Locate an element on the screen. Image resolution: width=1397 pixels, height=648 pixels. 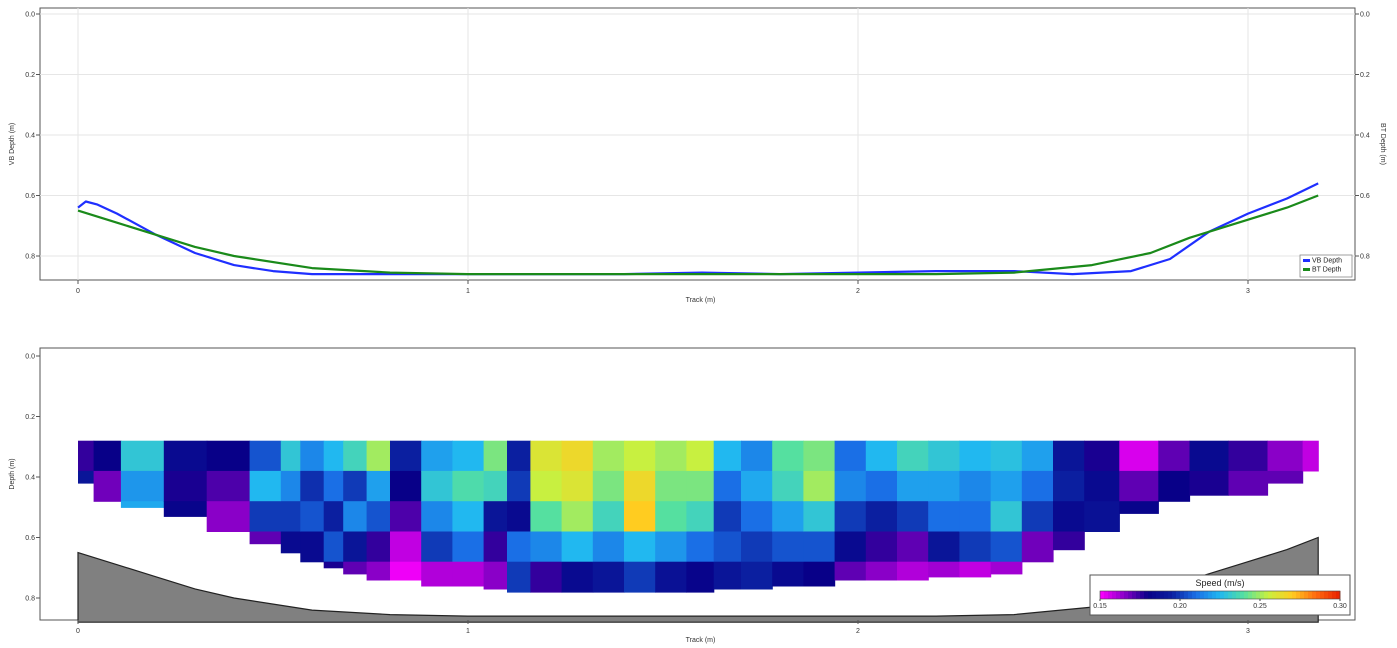
colorbar-tick-label: 0.30 is located at coordinates (1340, 606).